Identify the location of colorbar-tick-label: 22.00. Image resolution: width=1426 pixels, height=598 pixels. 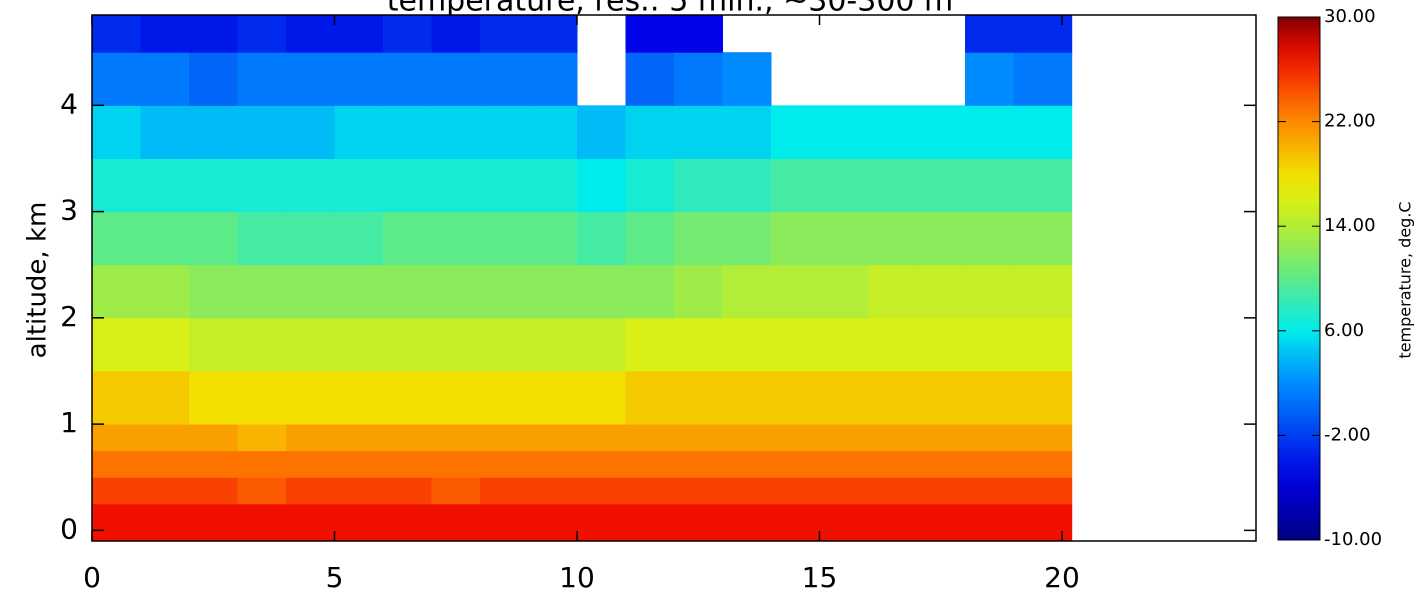
(1350, 121).